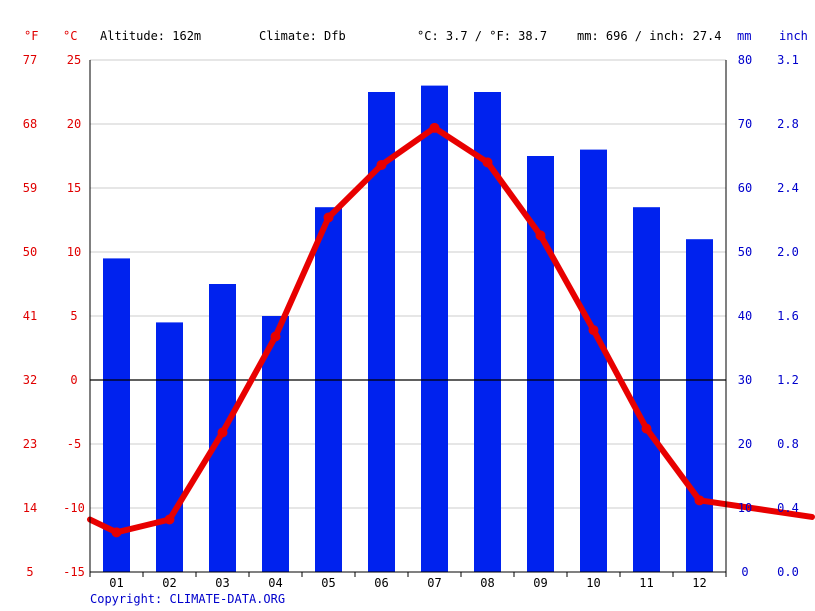  What do you see at coordinates (30, 444) in the screenshot?
I see `fahrenheit-tick-label: 23` at bounding box center [30, 444].